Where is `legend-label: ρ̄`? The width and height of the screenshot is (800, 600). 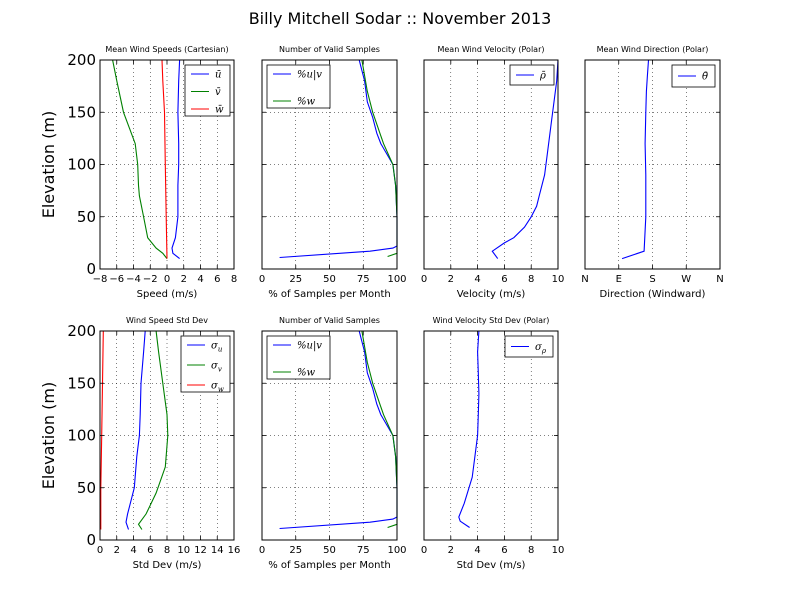
legend-label: ρ̄ is located at coordinates (542, 76).